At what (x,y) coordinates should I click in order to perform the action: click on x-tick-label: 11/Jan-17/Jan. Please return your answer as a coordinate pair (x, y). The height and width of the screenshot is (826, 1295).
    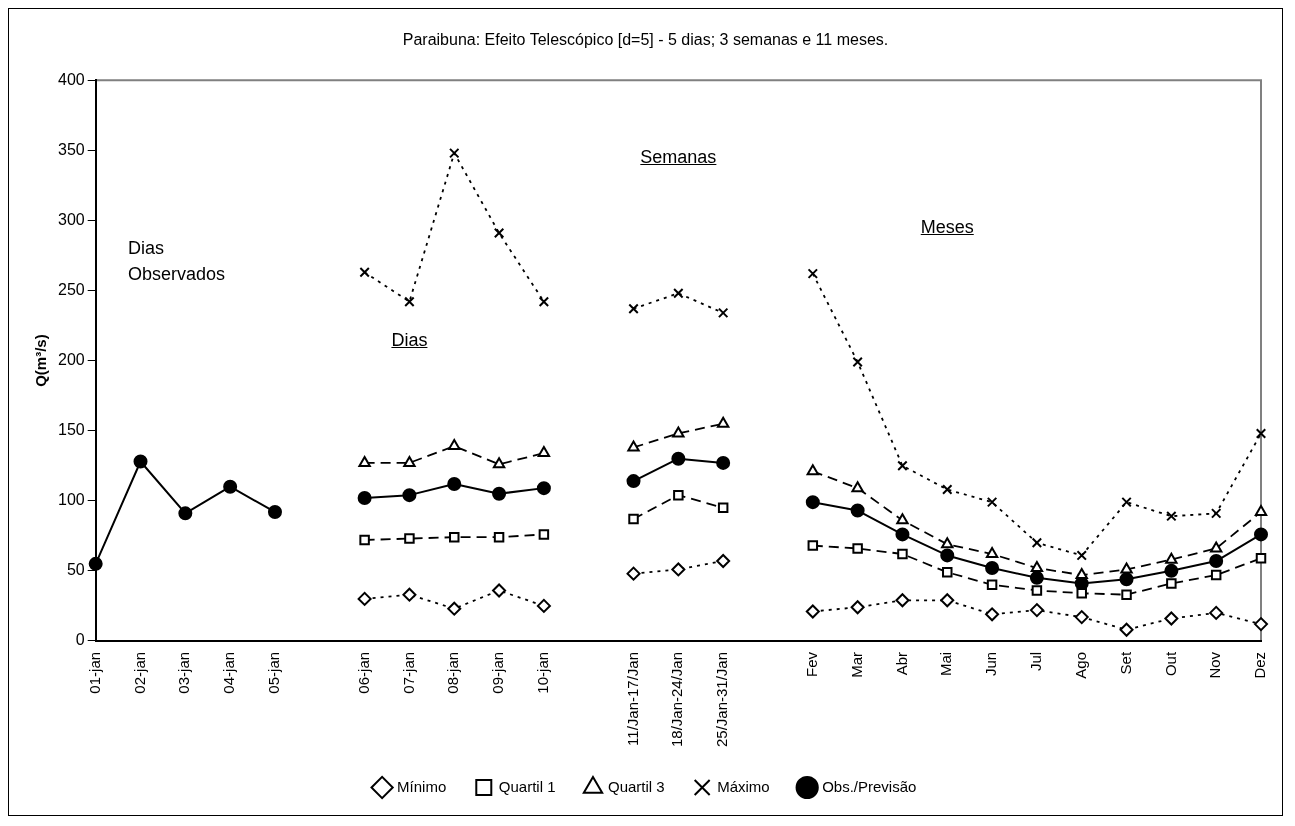
    Looking at the image, I should click on (632, 698).